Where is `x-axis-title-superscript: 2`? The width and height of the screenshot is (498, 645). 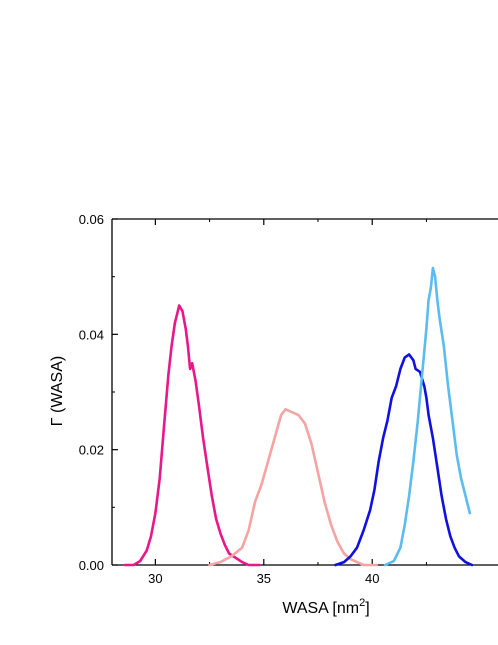 x-axis-title-superscript: 2 is located at coordinates (362, 603).